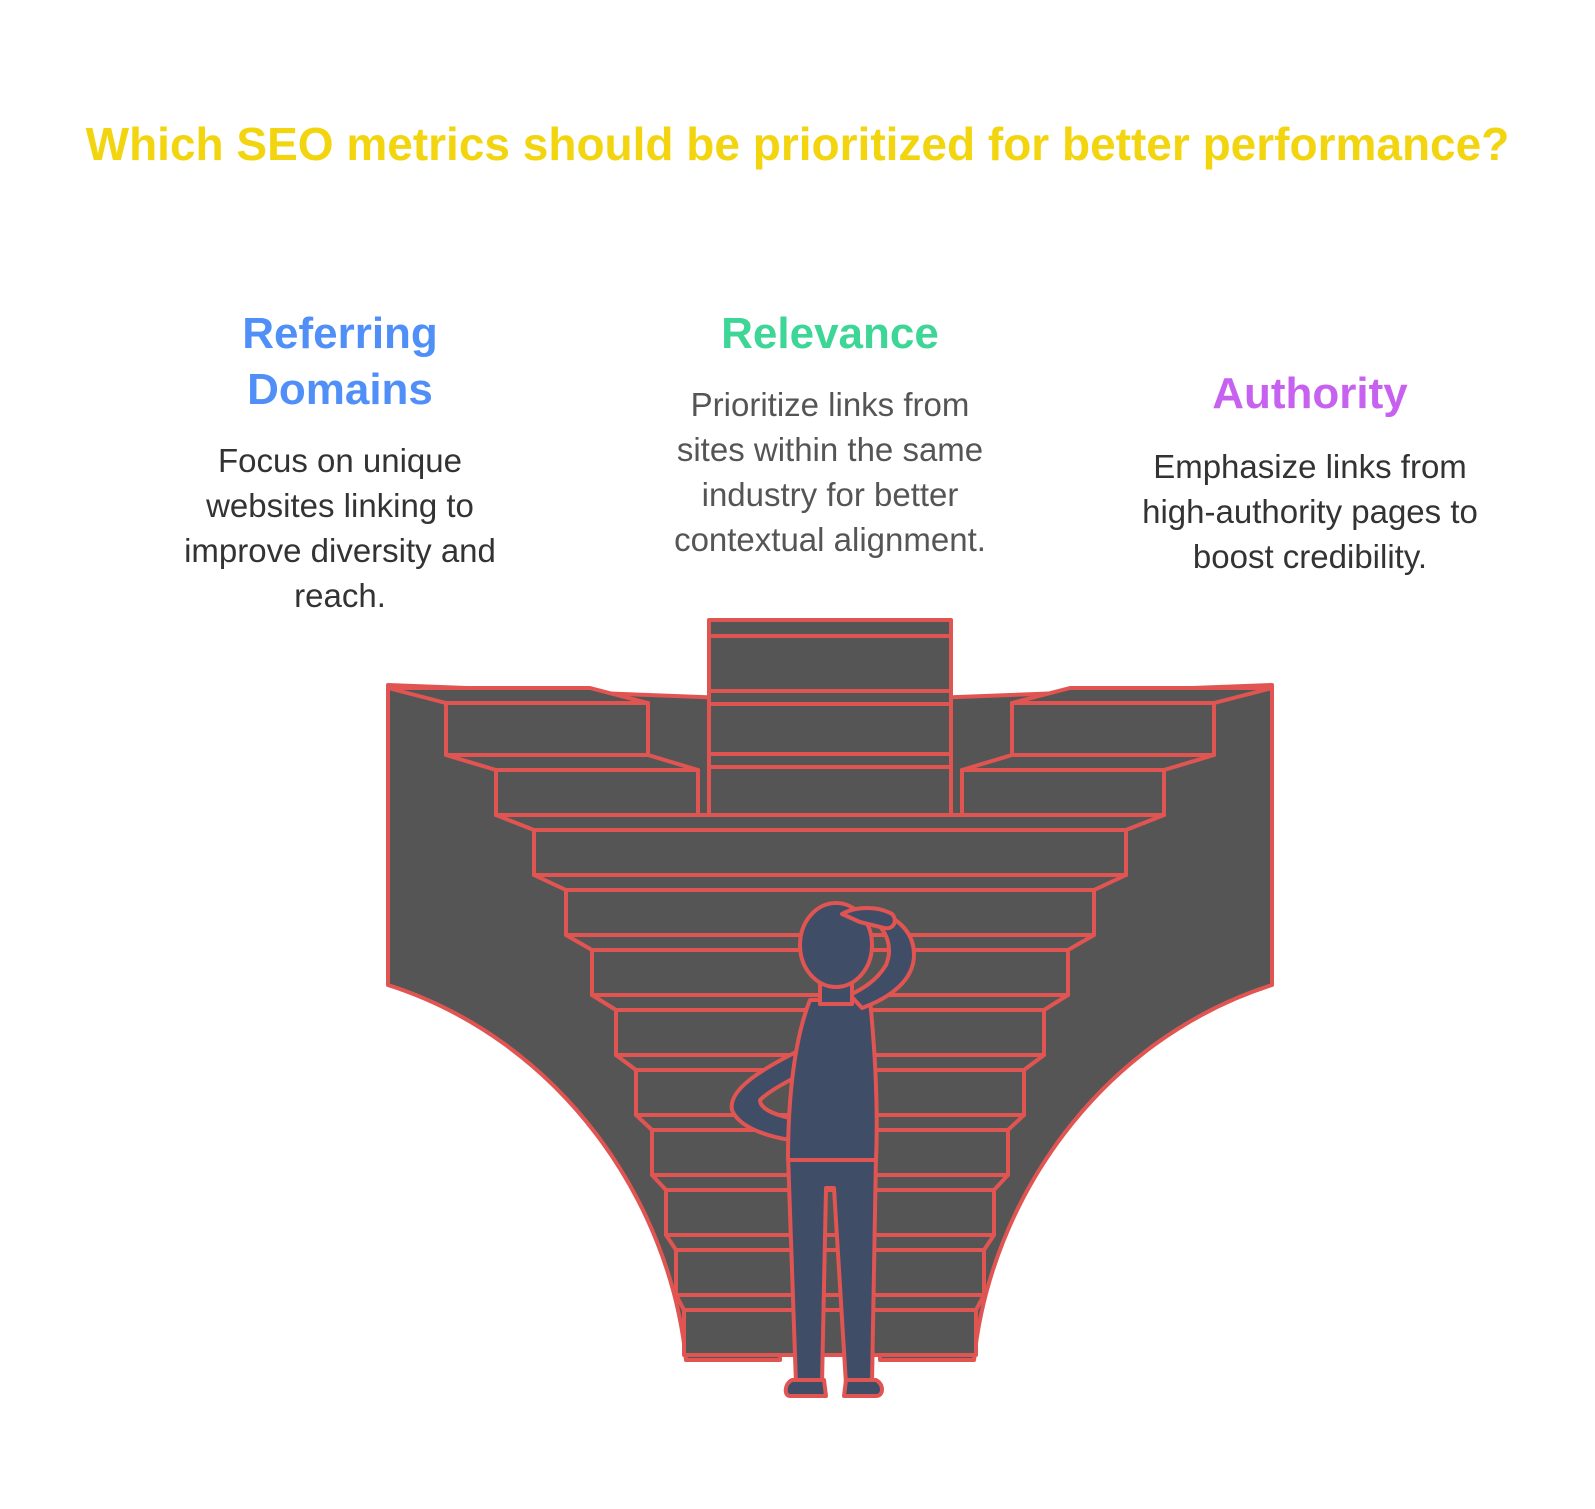  Describe the element at coordinates (340, 595) in the screenshot. I see `metric-description-line: reach.` at that location.